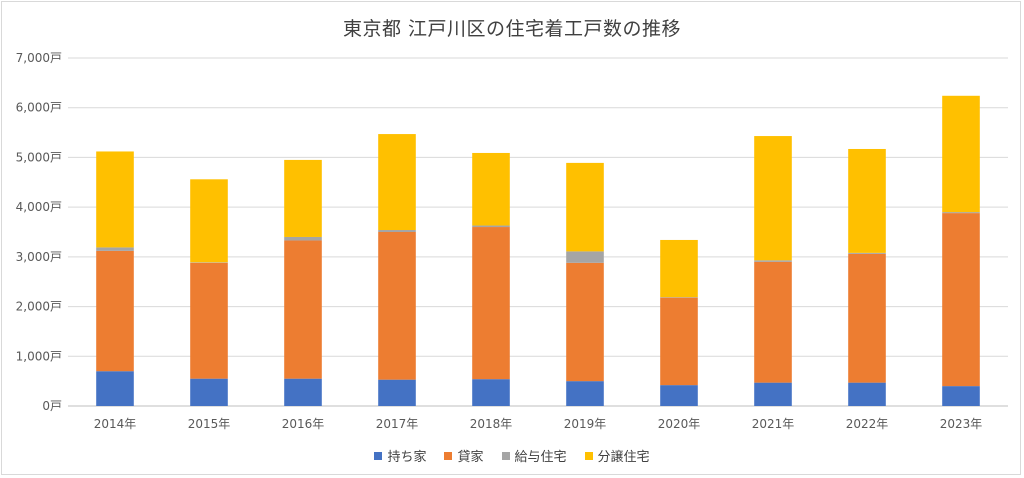 The image size is (1024, 478). Describe the element at coordinates (115, 424) in the screenshot. I see `x-tick-label: 2014年` at that location.